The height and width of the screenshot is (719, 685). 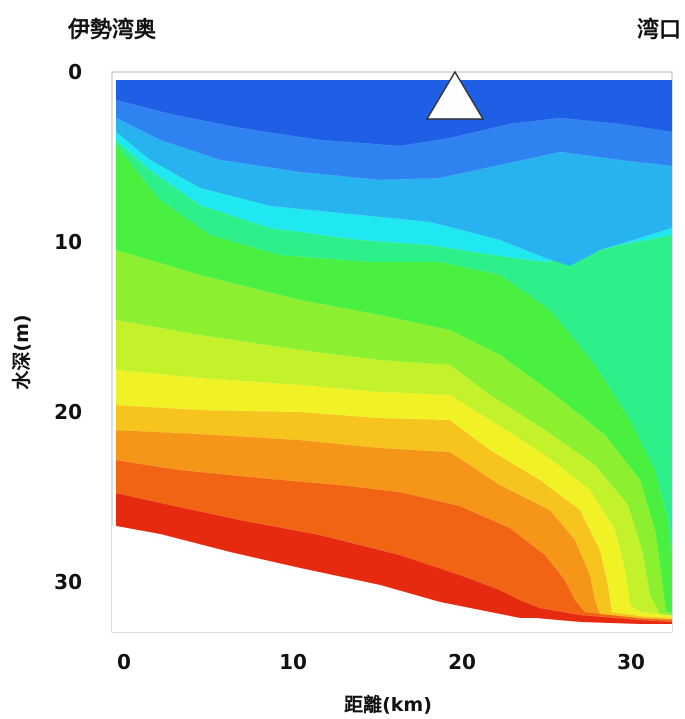 I want to click on x-axis: 0 10 20 30, so click(x=381, y=662).